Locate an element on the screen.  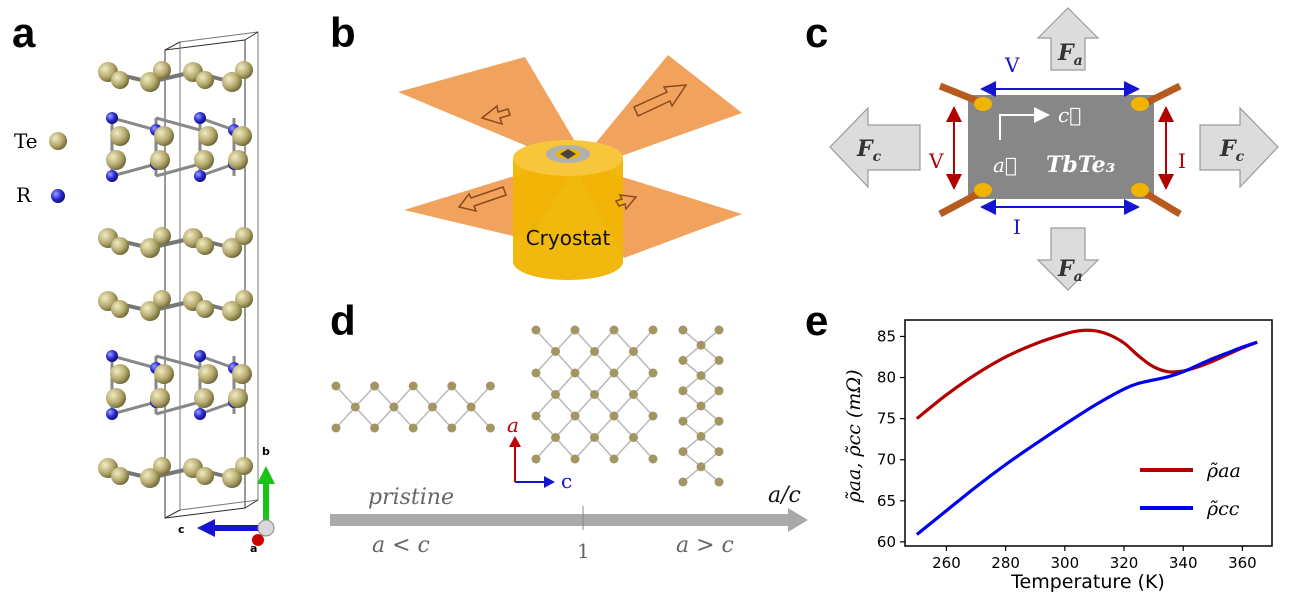
y-tick-label: 75 is located at coordinates (886, 419).